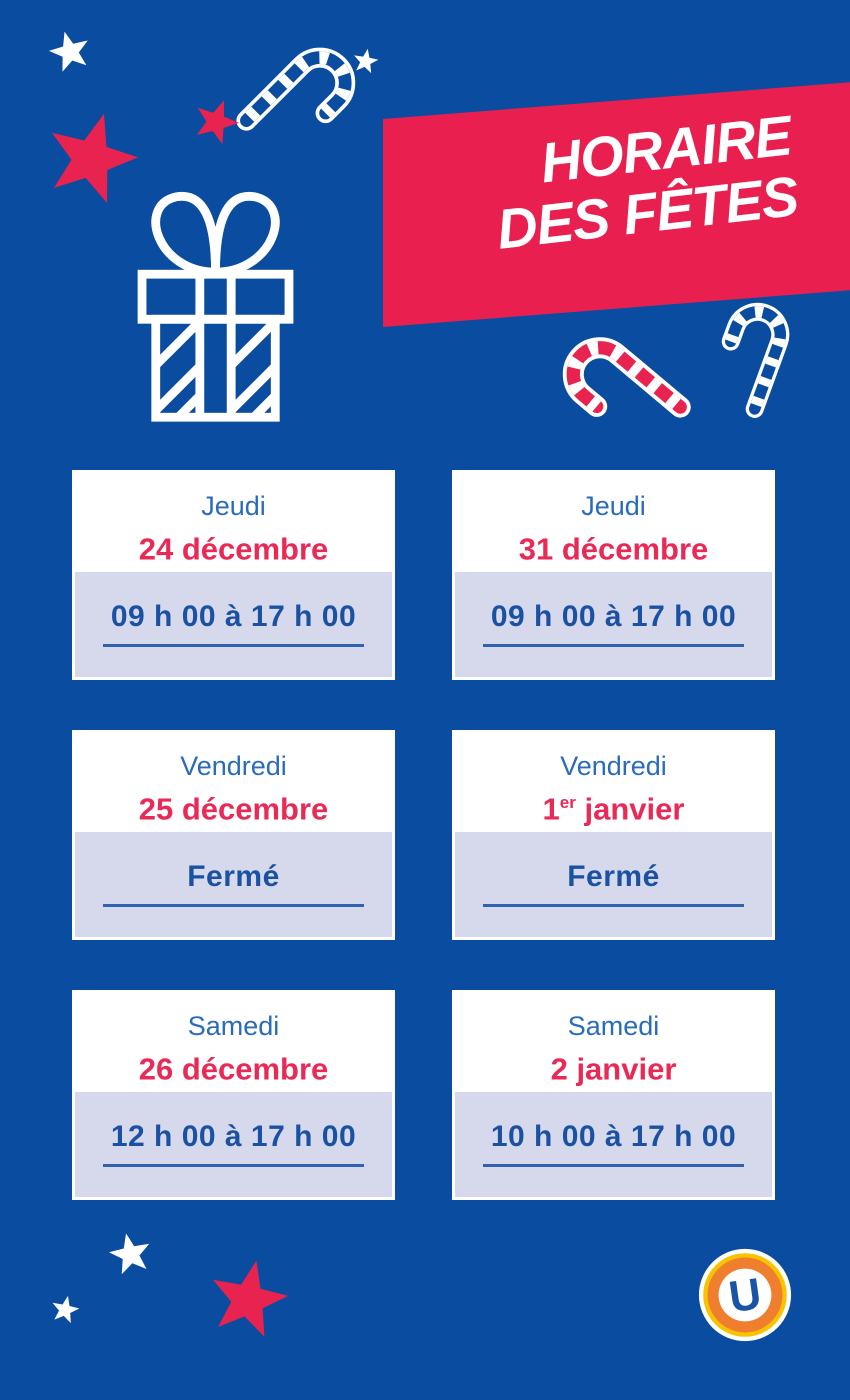 The width and height of the screenshot is (850, 1400). I want to click on card-date: 31 décembre, so click(613, 546).